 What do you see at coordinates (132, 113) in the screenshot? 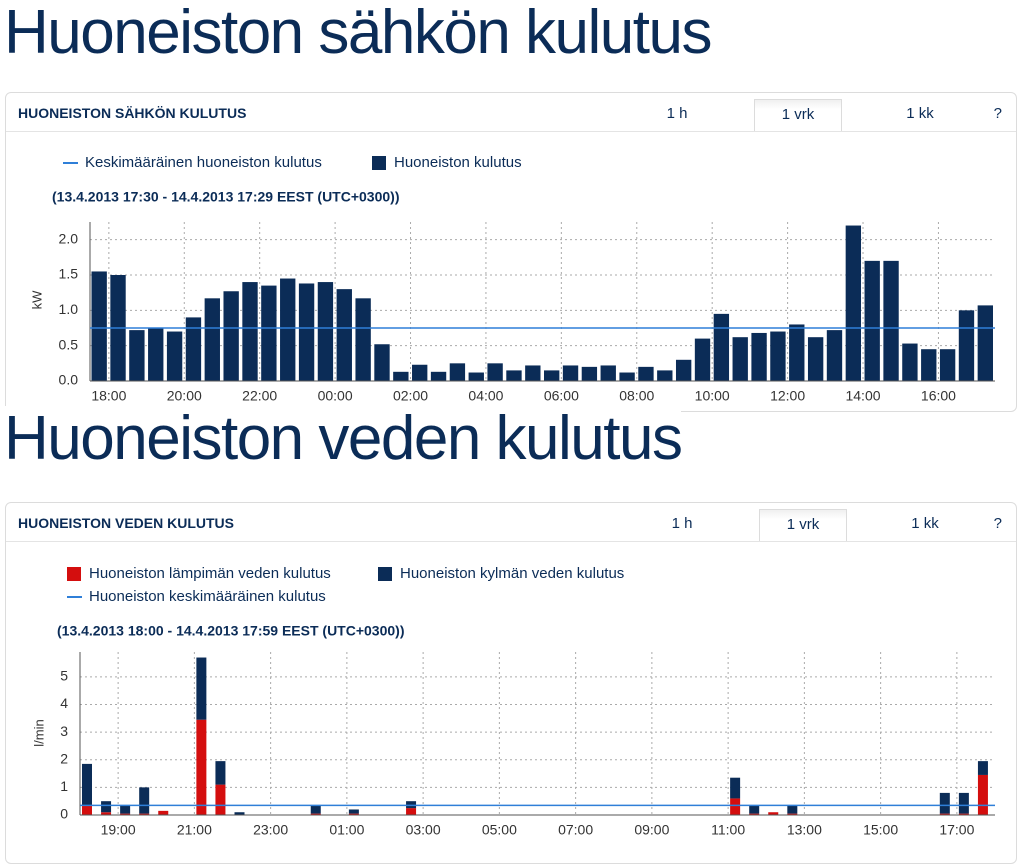
I see `panel-title: HUONEISTON SÄHKÖN KULUTUS` at bounding box center [132, 113].